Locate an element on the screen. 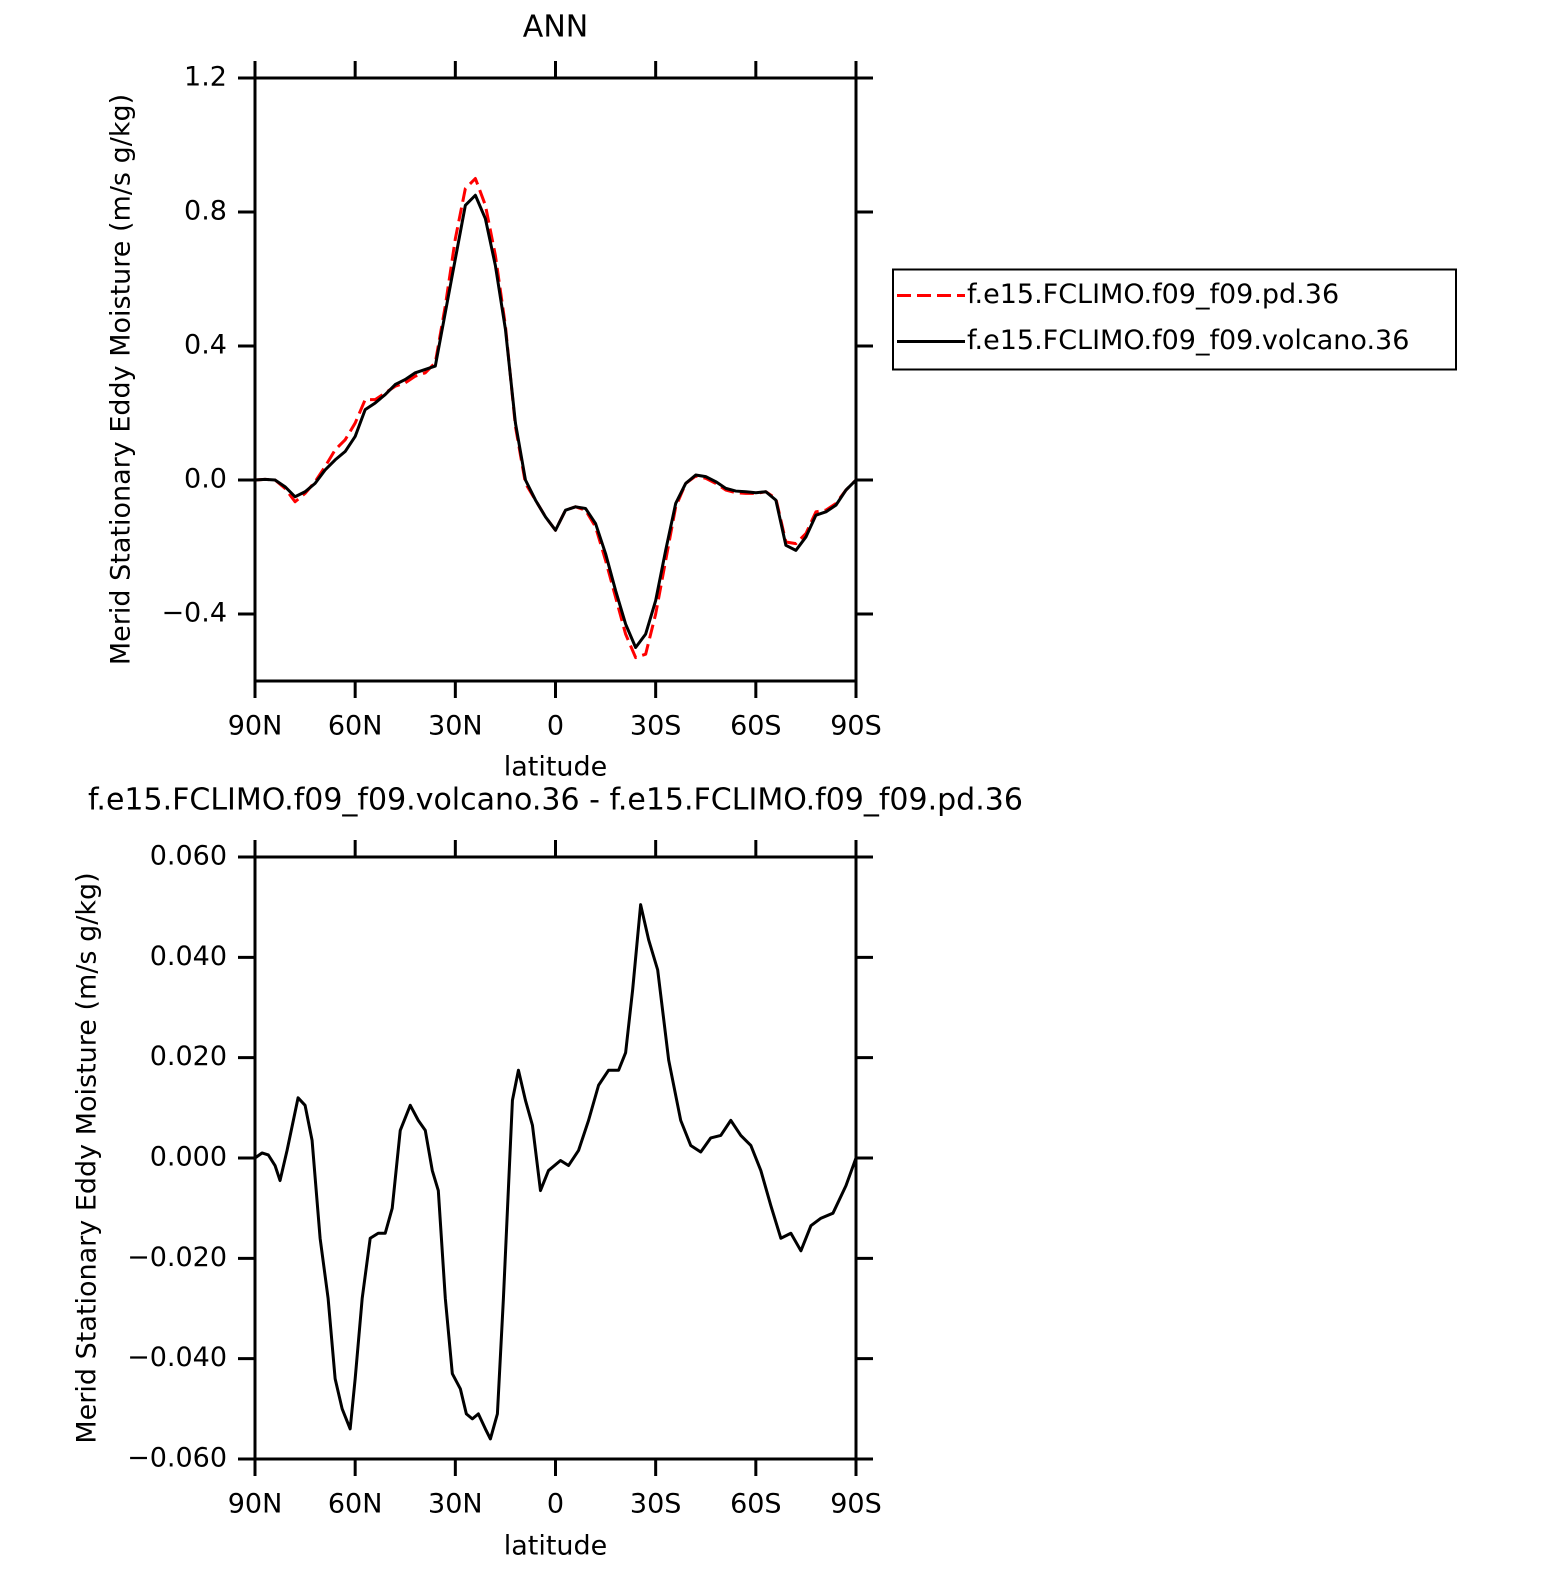 The width and height of the screenshot is (1566, 1569). y-tick-label: 0.040 is located at coordinates (188, 956).